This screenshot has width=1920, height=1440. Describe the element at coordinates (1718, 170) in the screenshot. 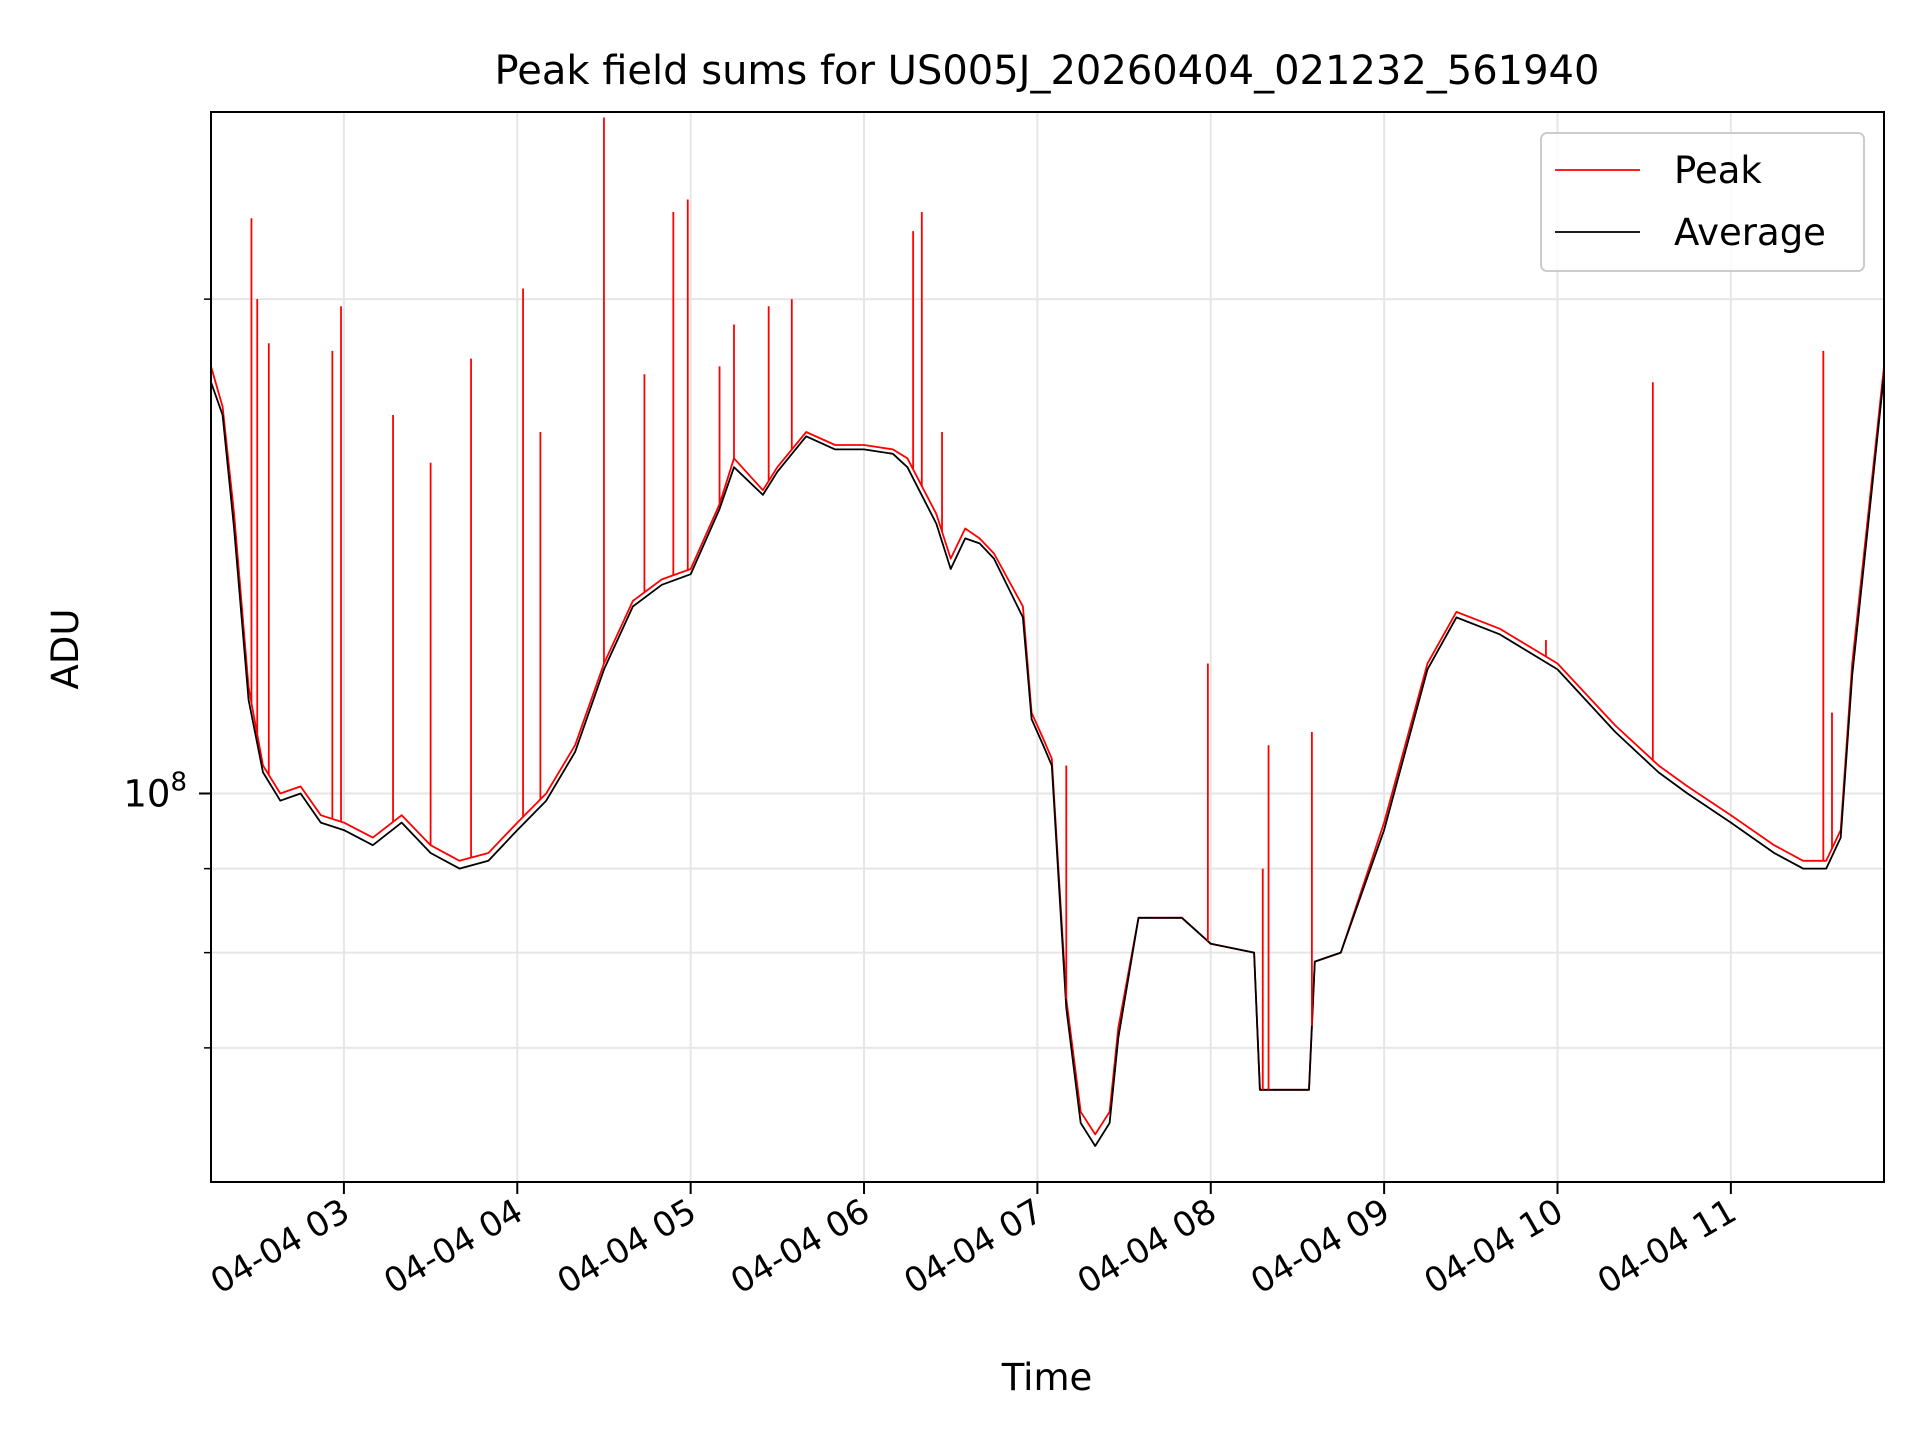

I see `legend-label-peak: Peak` at that location.